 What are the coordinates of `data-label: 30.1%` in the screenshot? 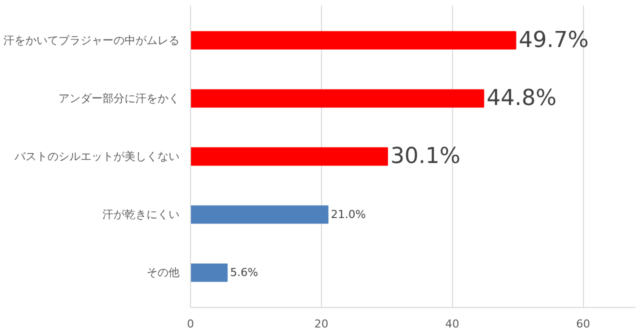 It's located at (425, 156).